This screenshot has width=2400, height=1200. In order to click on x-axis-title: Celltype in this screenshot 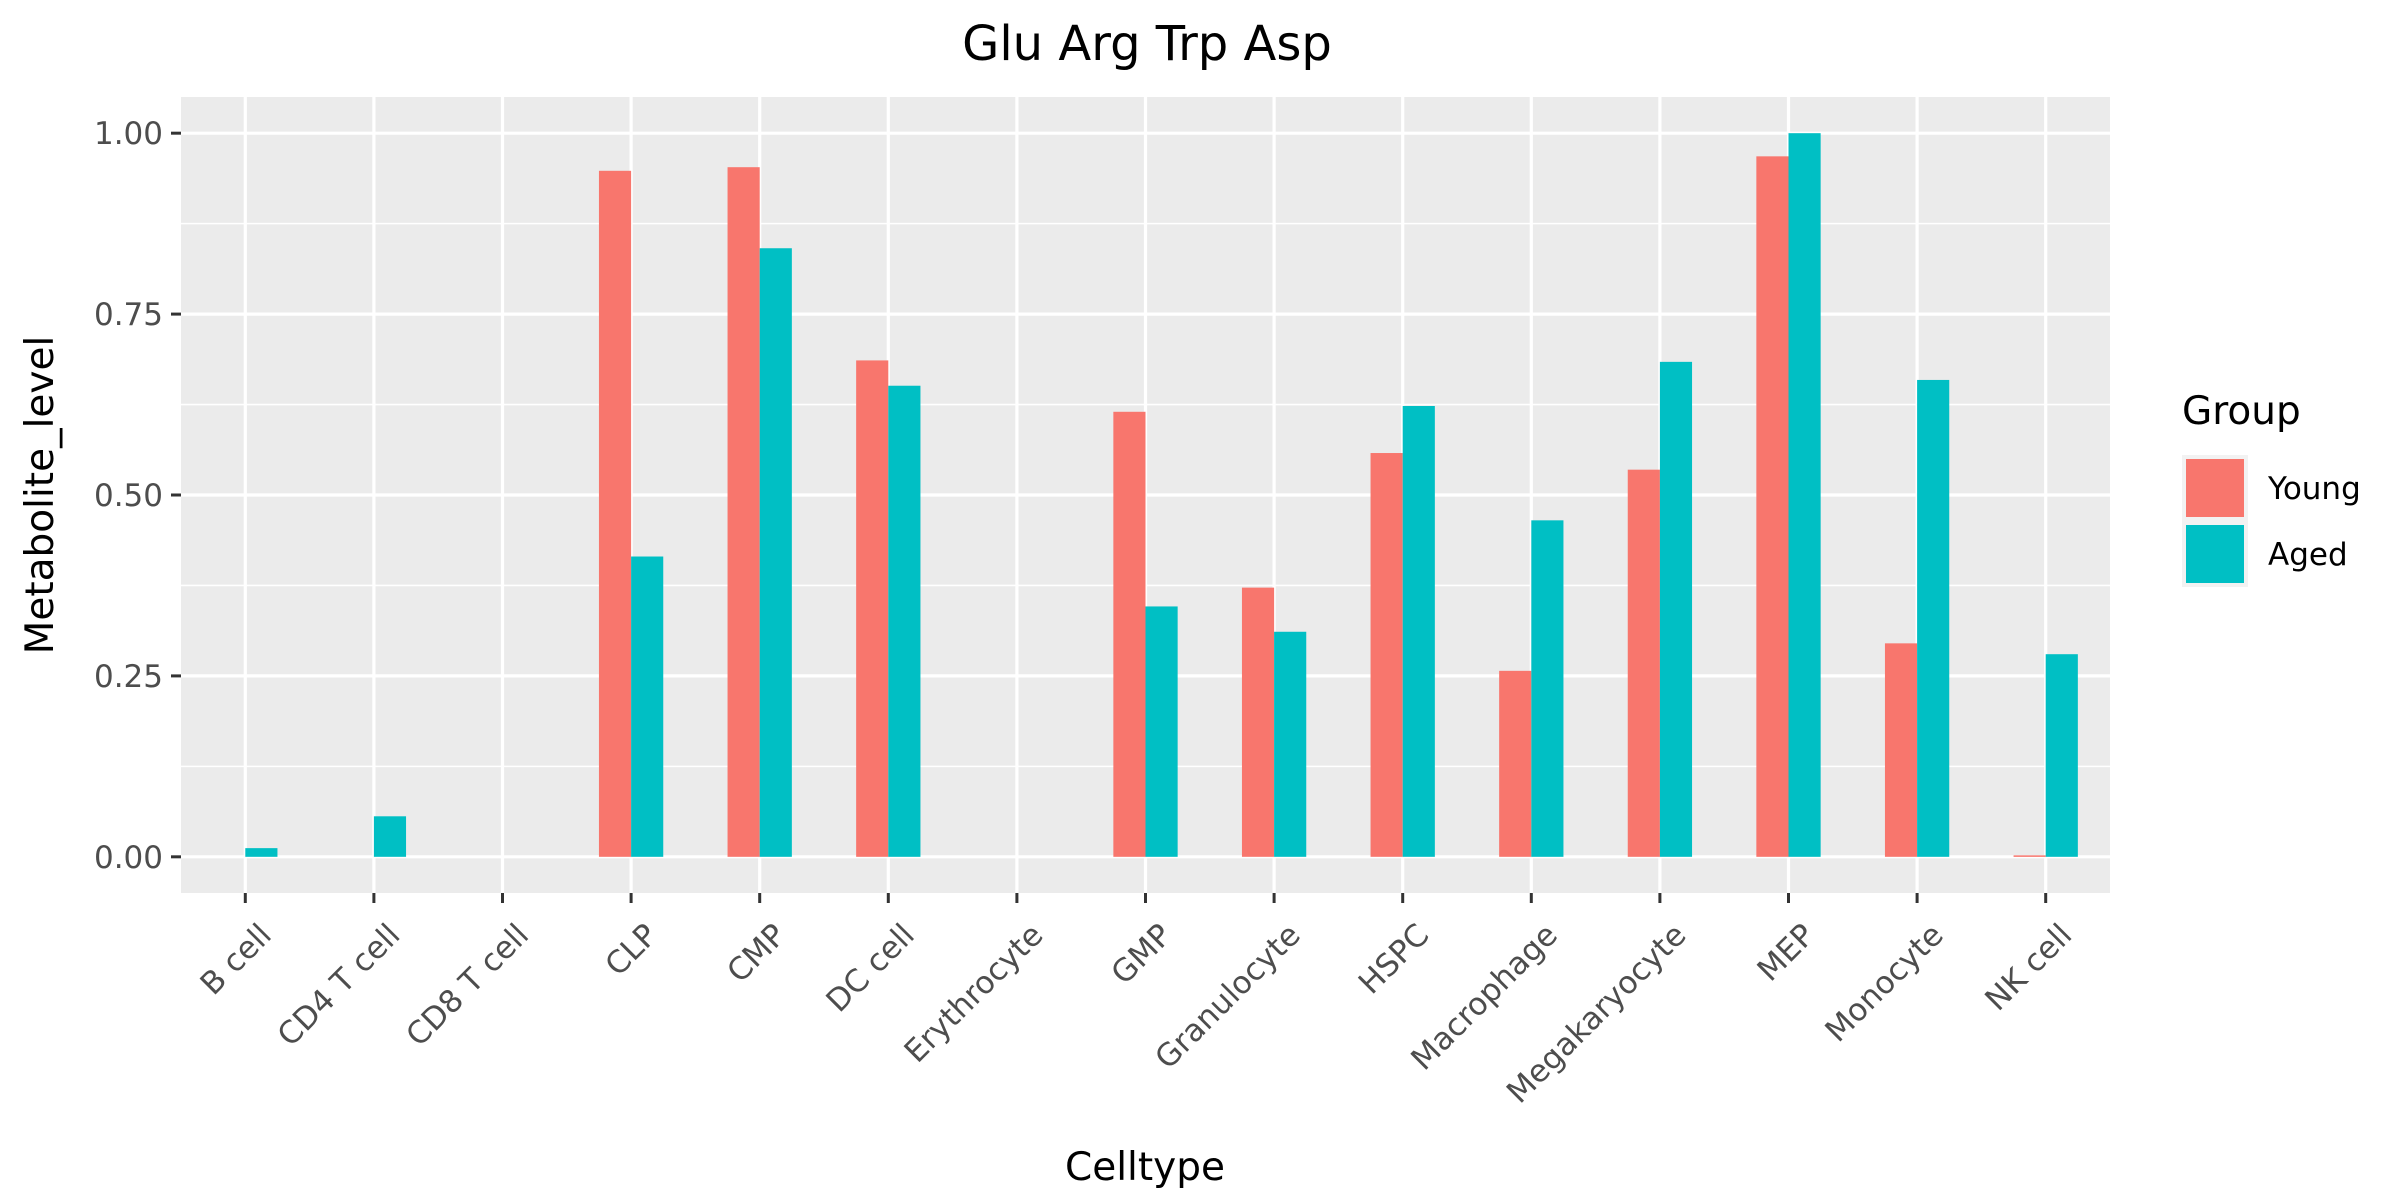, I will do `click(1145, 1167)`.